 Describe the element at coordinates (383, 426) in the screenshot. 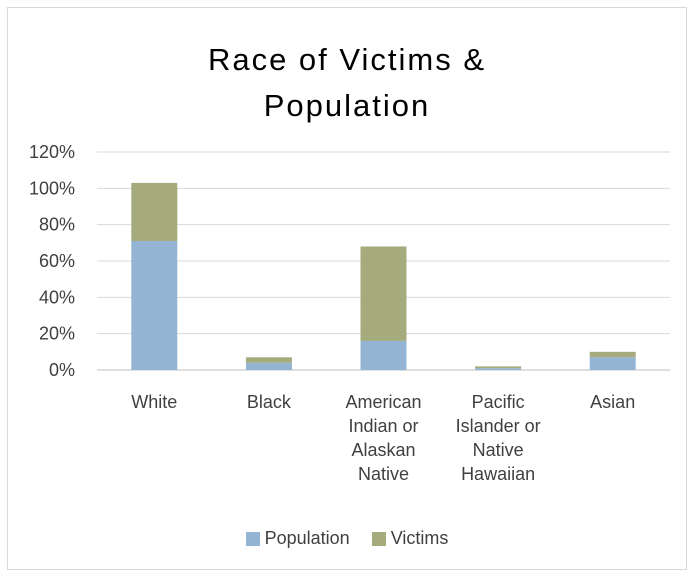

I see `x-tick-label-line: Indian or` at that location.